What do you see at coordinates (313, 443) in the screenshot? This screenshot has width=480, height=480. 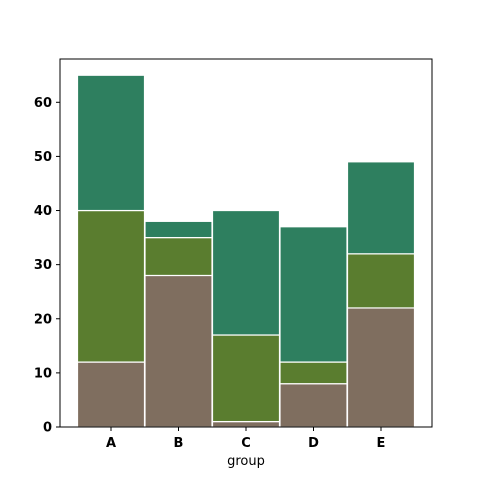 I see `x-tick-label-D: D` at bounding box center [313, 443].